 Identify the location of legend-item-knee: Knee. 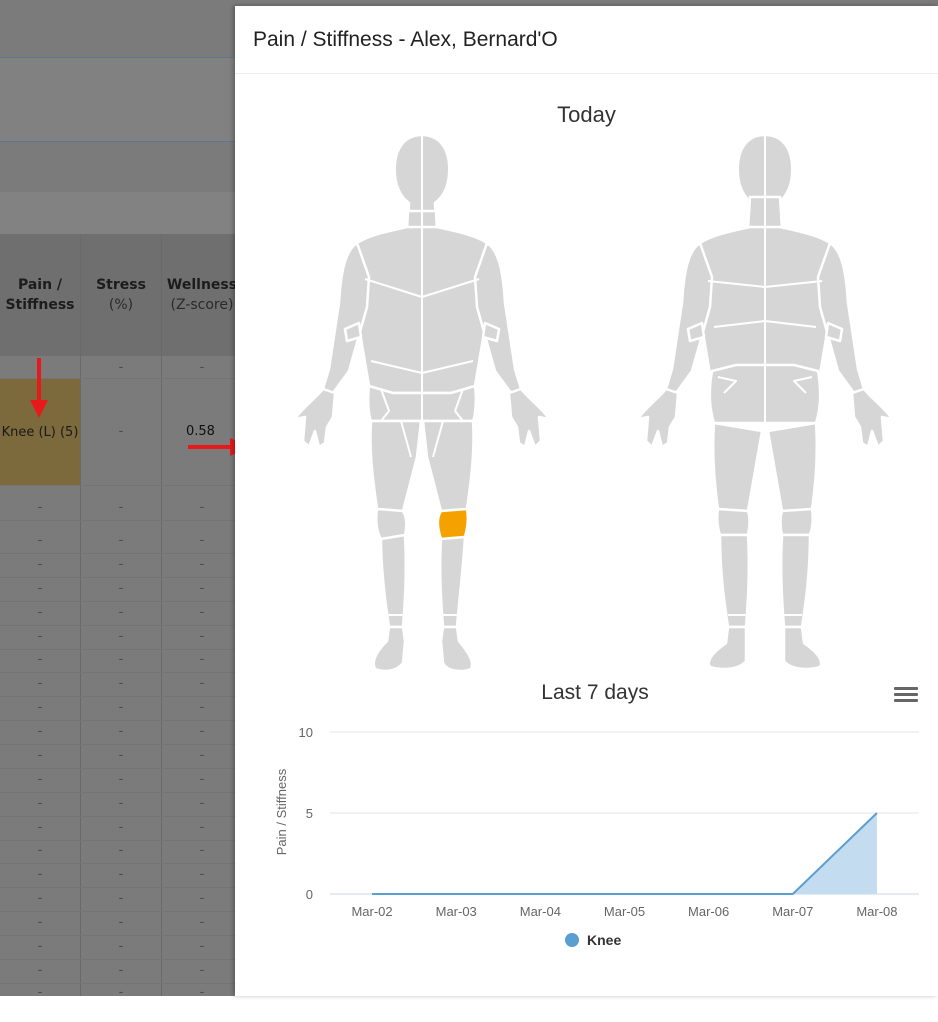
(593, 940).